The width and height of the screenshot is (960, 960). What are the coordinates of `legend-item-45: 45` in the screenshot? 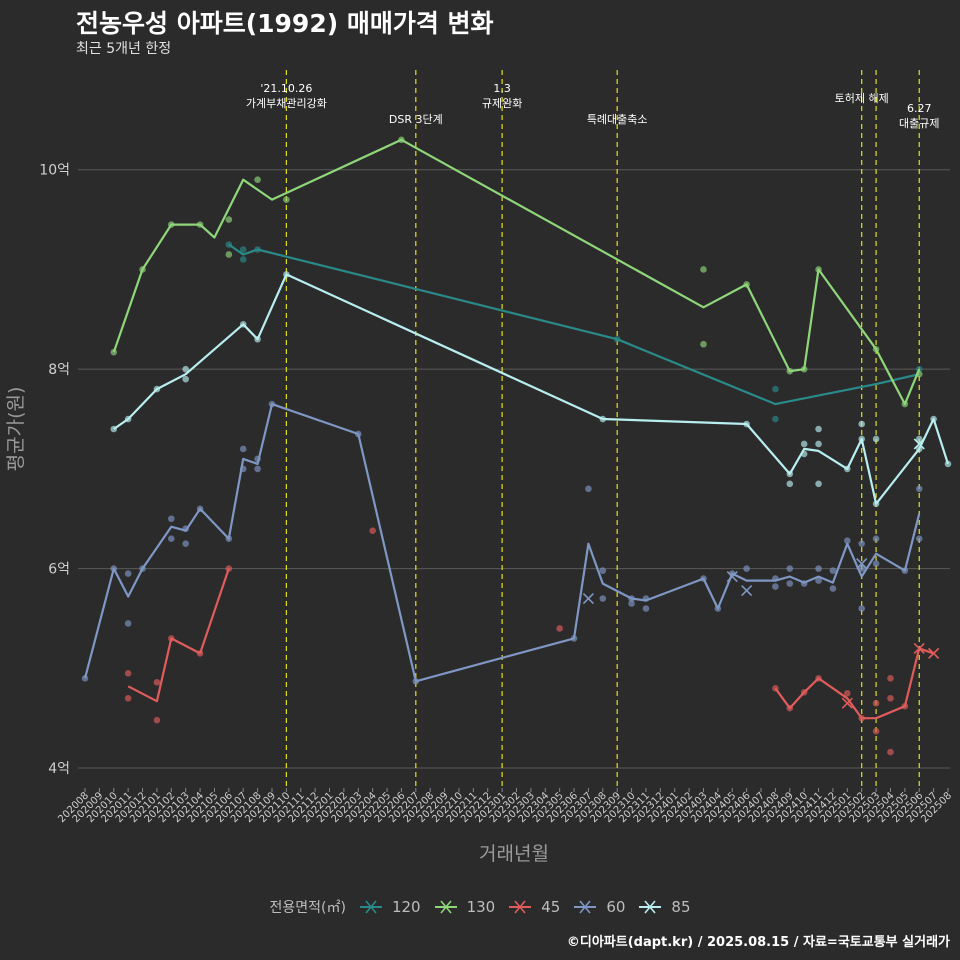 It's located at (533, 907).